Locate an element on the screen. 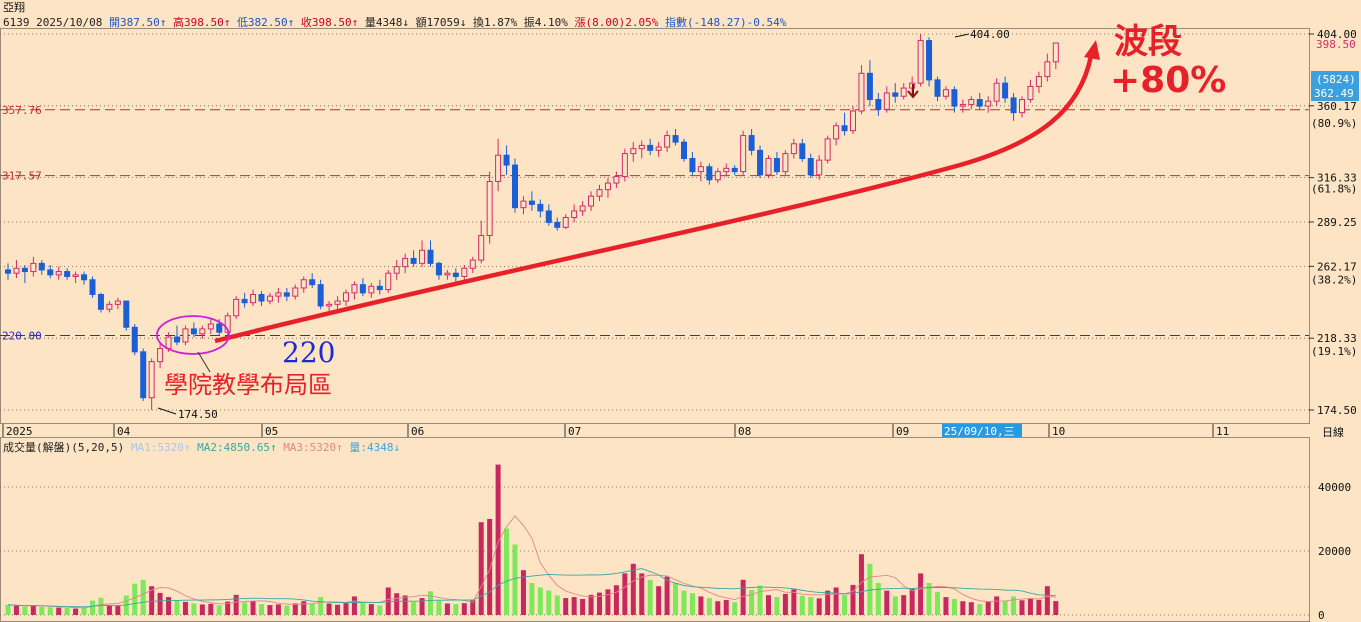 The image size is (1361, 622). volume-header-seg-1: MA1:5320↑ is located at coordinates (164, 447).